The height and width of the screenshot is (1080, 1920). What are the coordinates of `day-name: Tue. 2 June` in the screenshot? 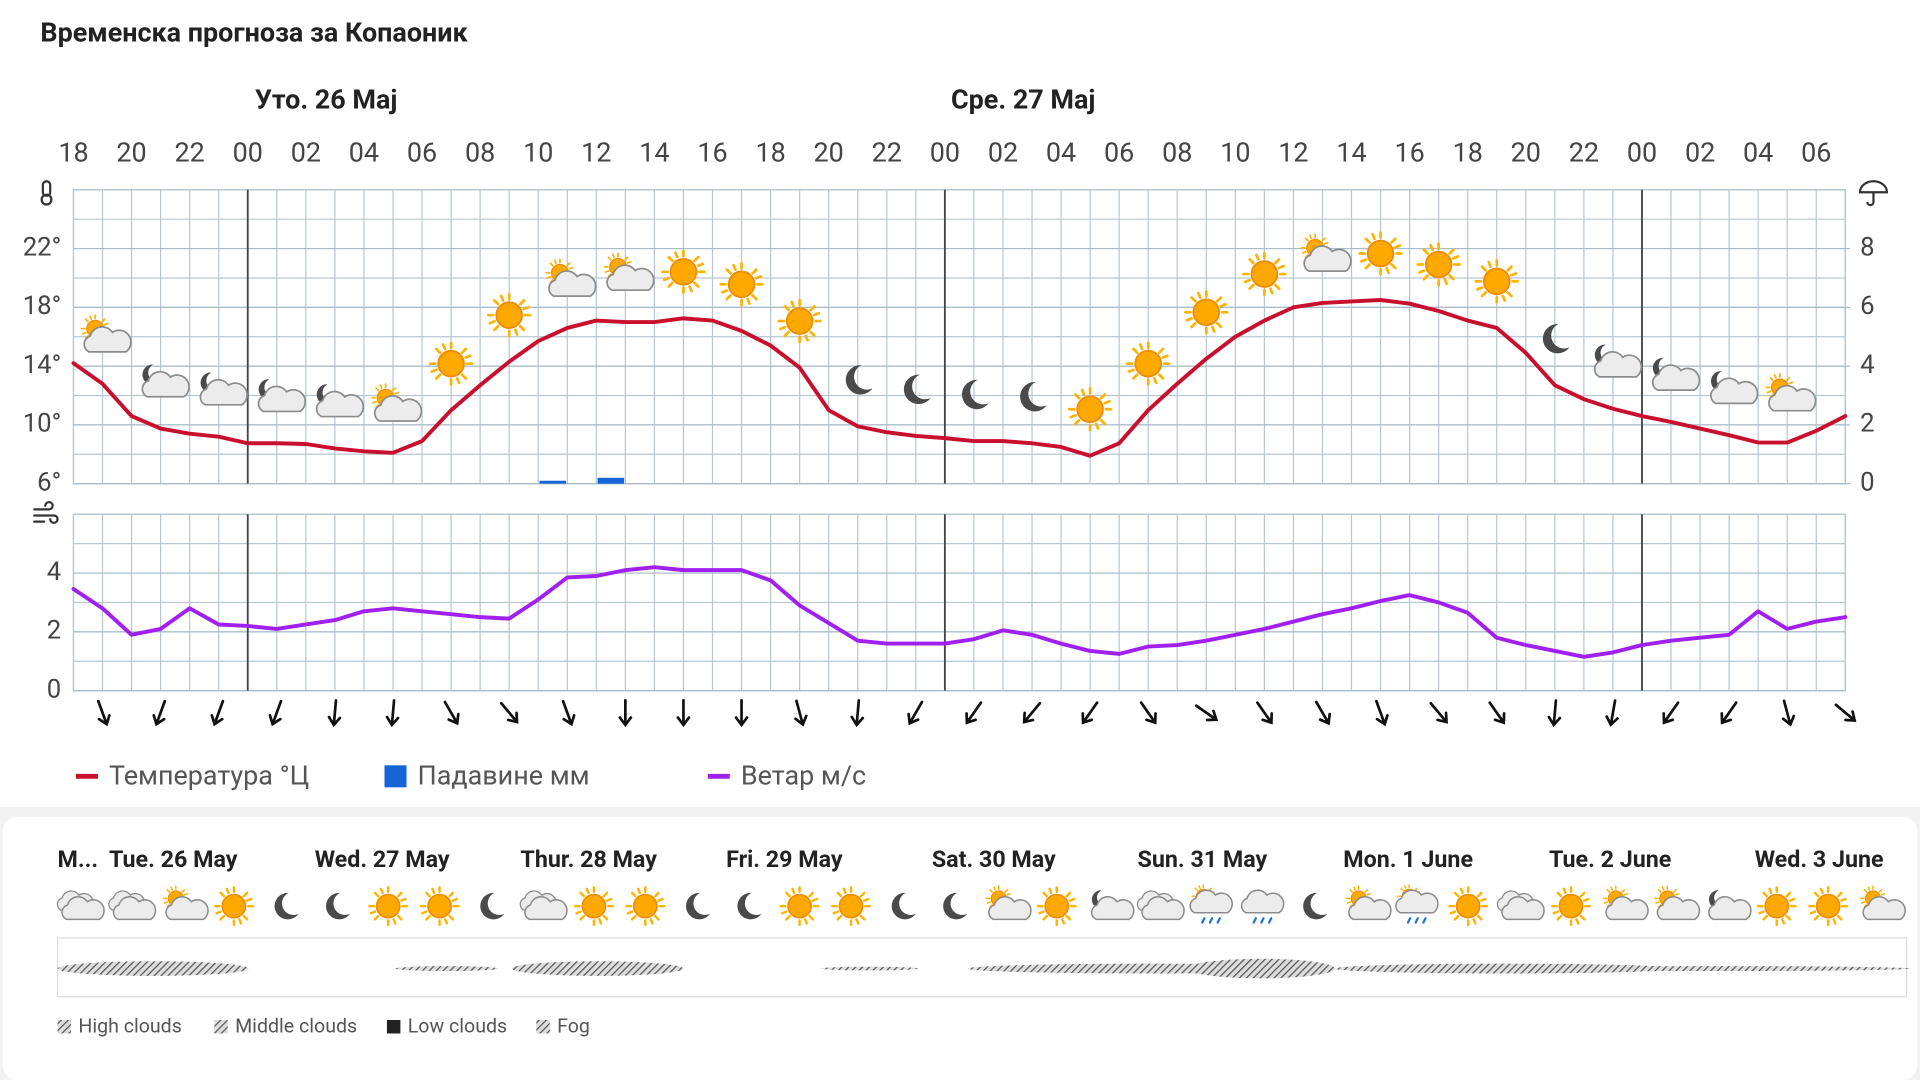 It's located at (1610, 859).